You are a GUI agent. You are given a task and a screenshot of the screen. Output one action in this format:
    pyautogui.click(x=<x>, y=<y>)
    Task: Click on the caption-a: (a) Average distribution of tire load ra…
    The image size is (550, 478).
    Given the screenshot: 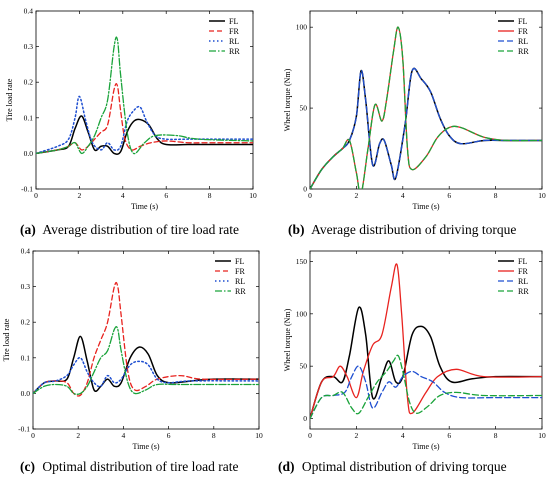 What is the action you would take?
    pyautogui.click(x=129, y=229)
    